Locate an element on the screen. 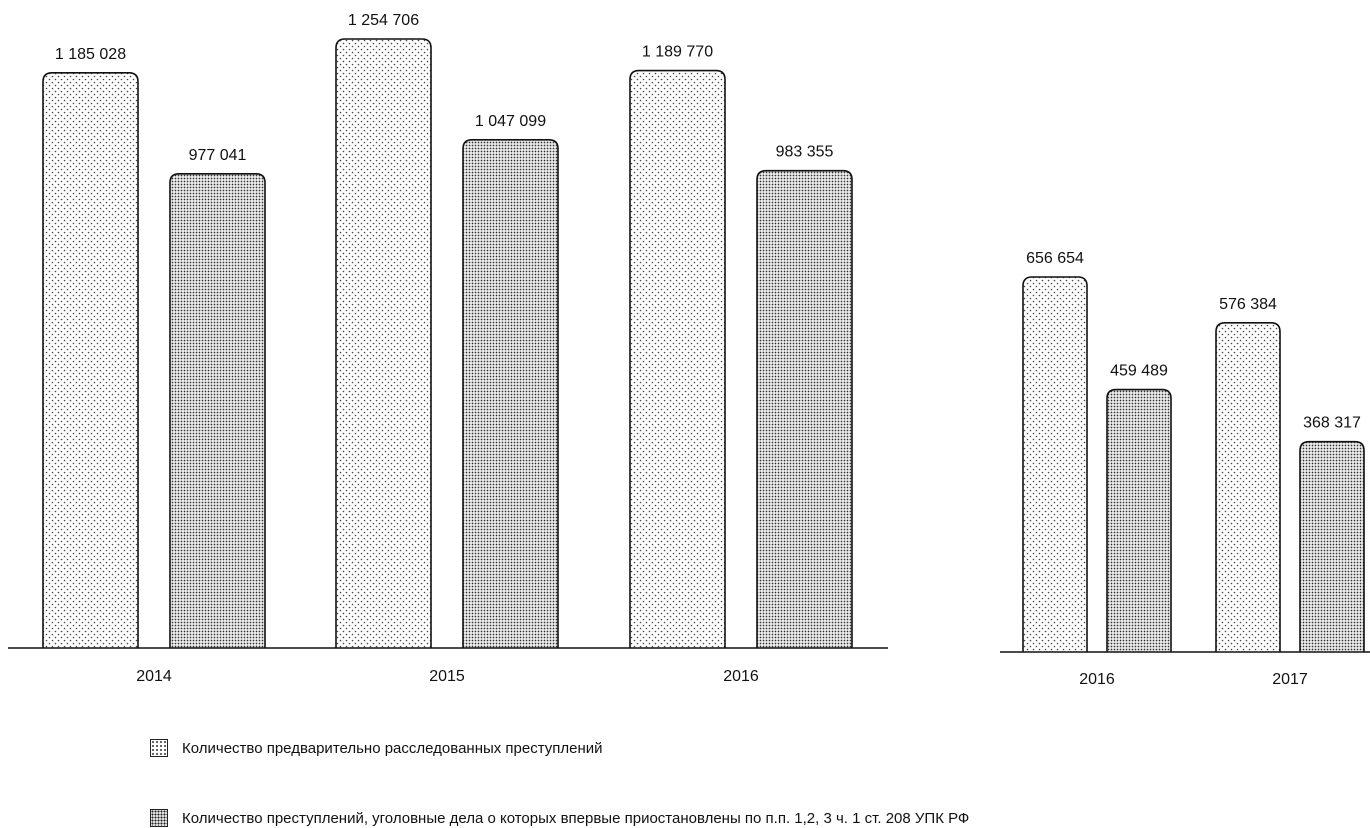  bar-suspended-2015 is located at coordinates (510, 393).